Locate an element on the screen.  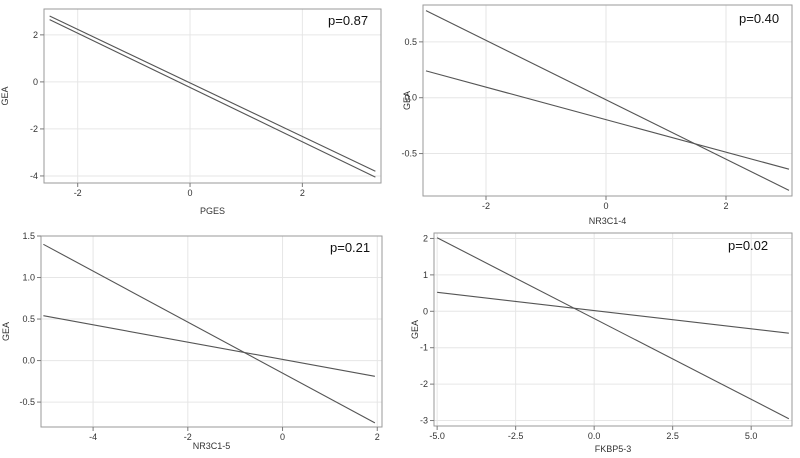
y-tick-label: -3 is located at coordinates (424, 421).